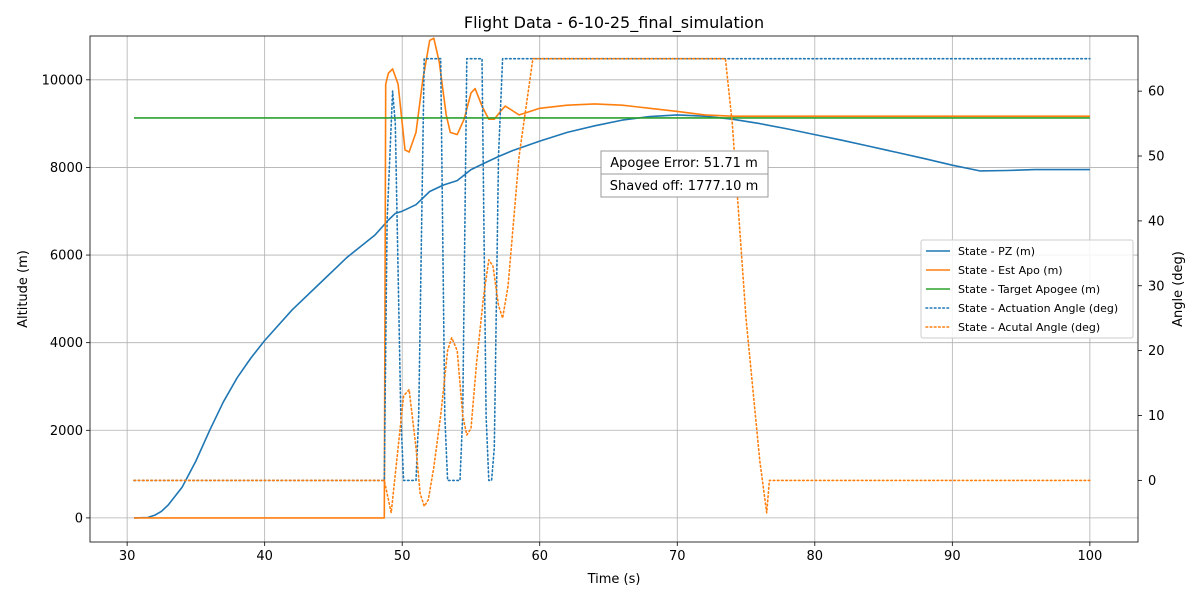 The image size is (1200, 604). What do you see at coordinates (66, 256) in the screenshot?
I see `y-tick-label: 6000` at bounding box center [66, 256].